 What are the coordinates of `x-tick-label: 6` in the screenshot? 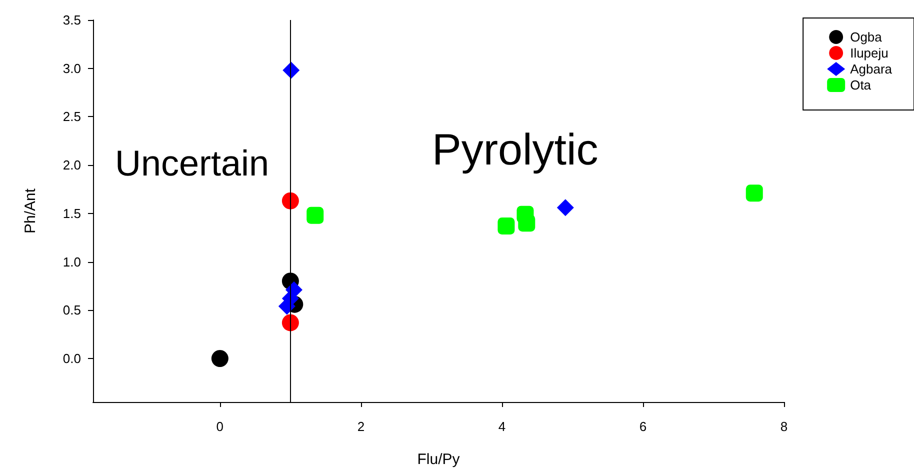 It's located at (643, 426).